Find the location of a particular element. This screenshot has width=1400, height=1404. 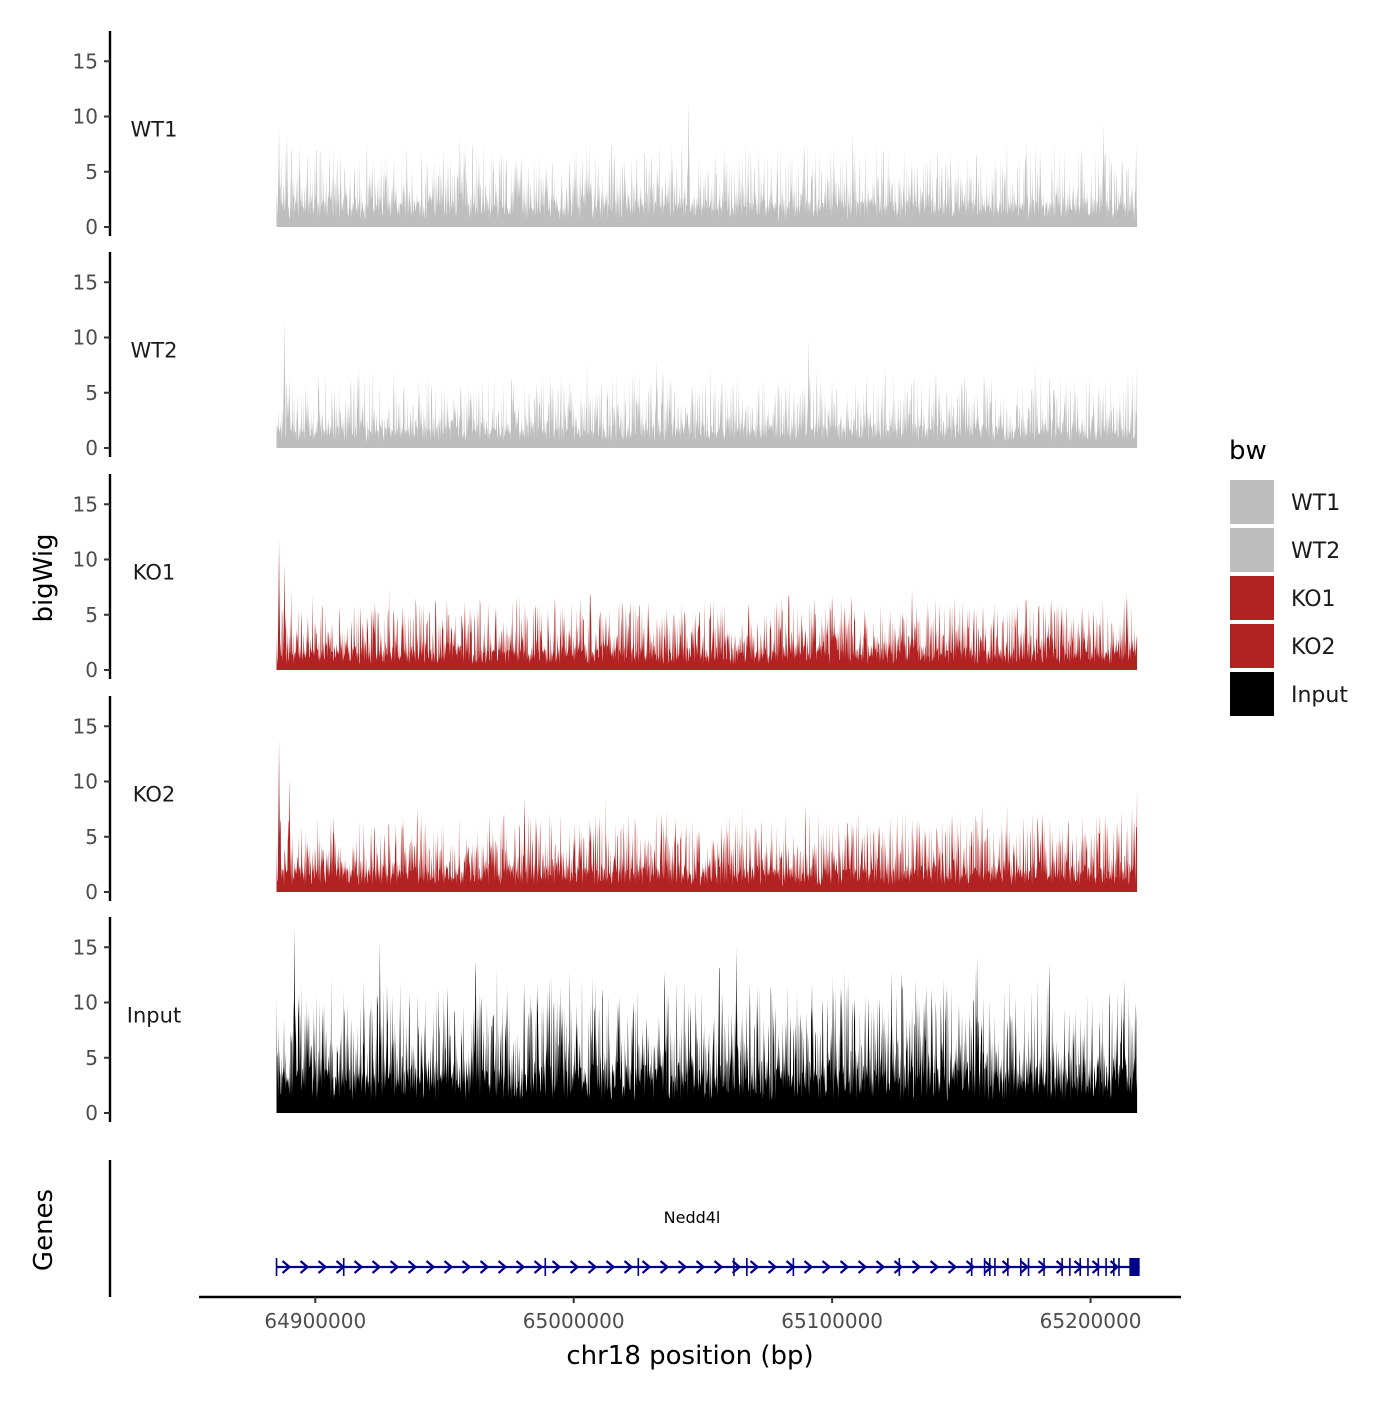

gene-track is located at coordinates (624, 1228).